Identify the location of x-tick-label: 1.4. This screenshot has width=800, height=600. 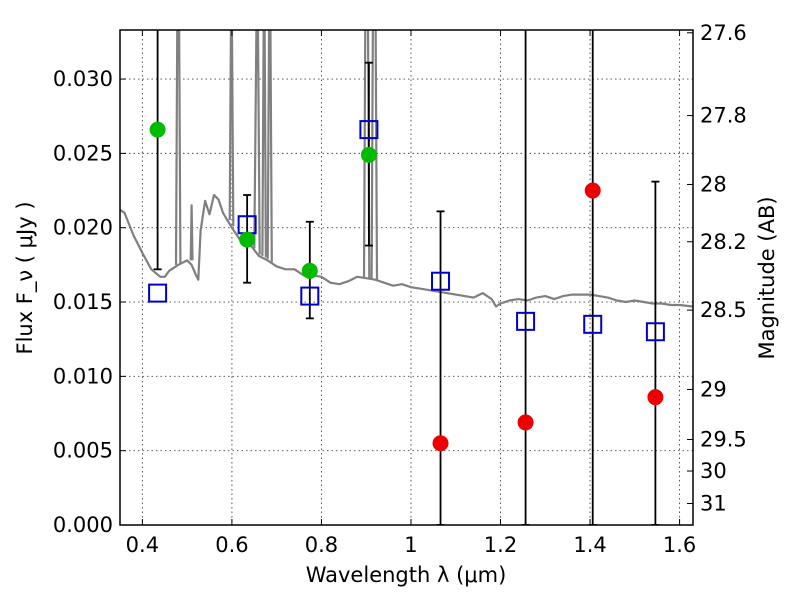
(589, 545).